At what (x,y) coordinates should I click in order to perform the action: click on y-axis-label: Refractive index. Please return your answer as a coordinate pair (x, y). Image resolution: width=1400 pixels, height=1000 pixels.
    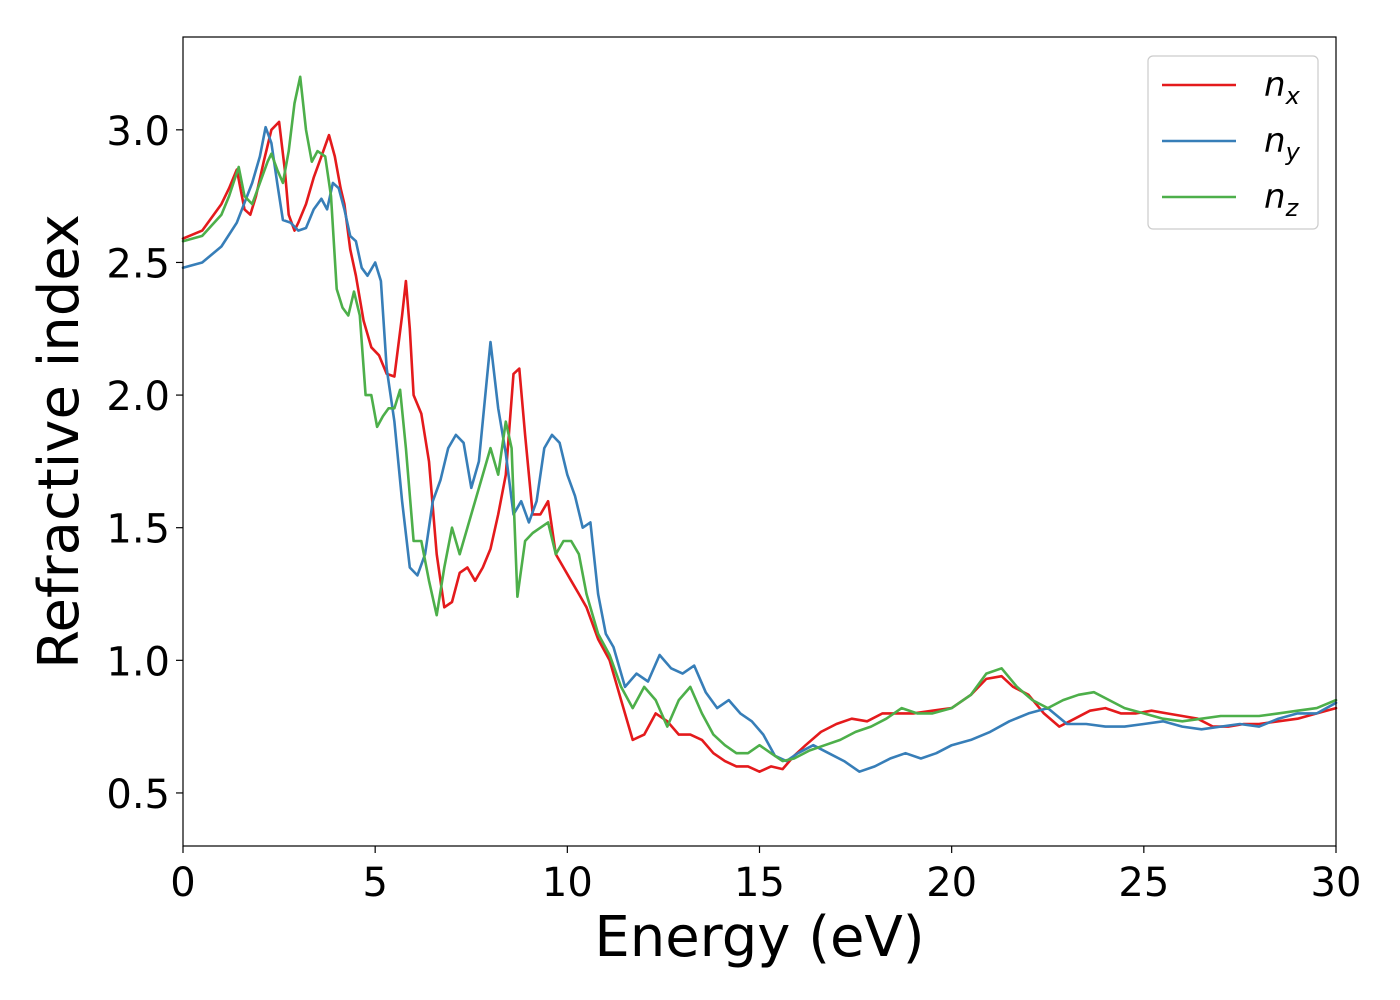
    Looking at the image, I should click on (59, 441).